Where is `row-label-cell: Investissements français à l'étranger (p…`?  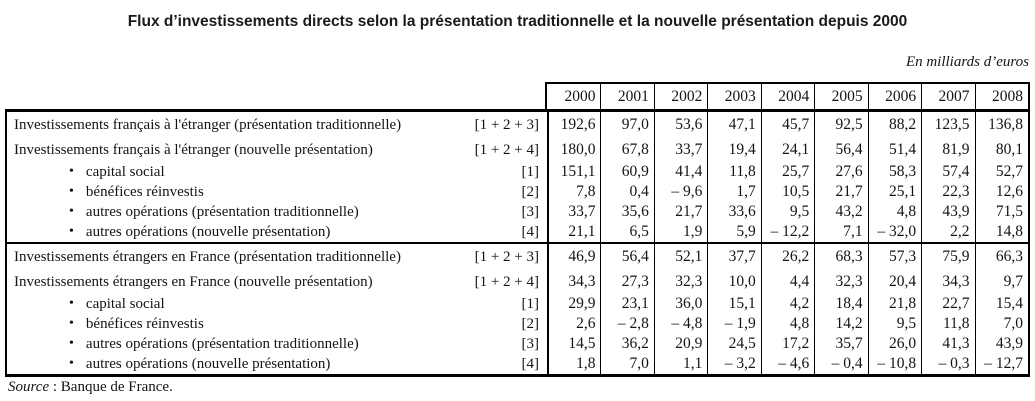
row-label-cell: Investissements français à l'étranger (p… is located at coordinates (277, 125).